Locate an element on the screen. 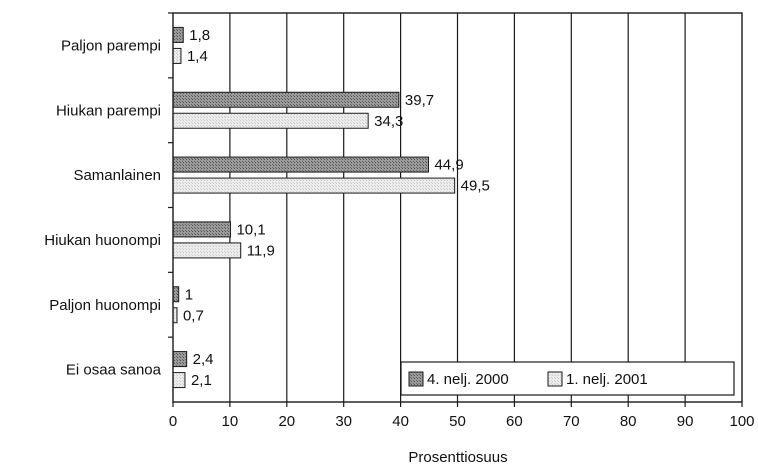  data-label: 1 is located at coordinates (189, 294).